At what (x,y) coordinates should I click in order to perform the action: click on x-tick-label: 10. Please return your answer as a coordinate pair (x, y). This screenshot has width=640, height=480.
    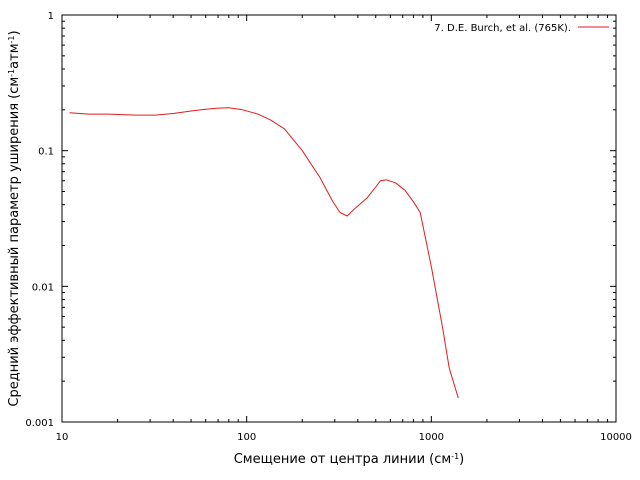
    Looking at the image, I should click on (62, 437).